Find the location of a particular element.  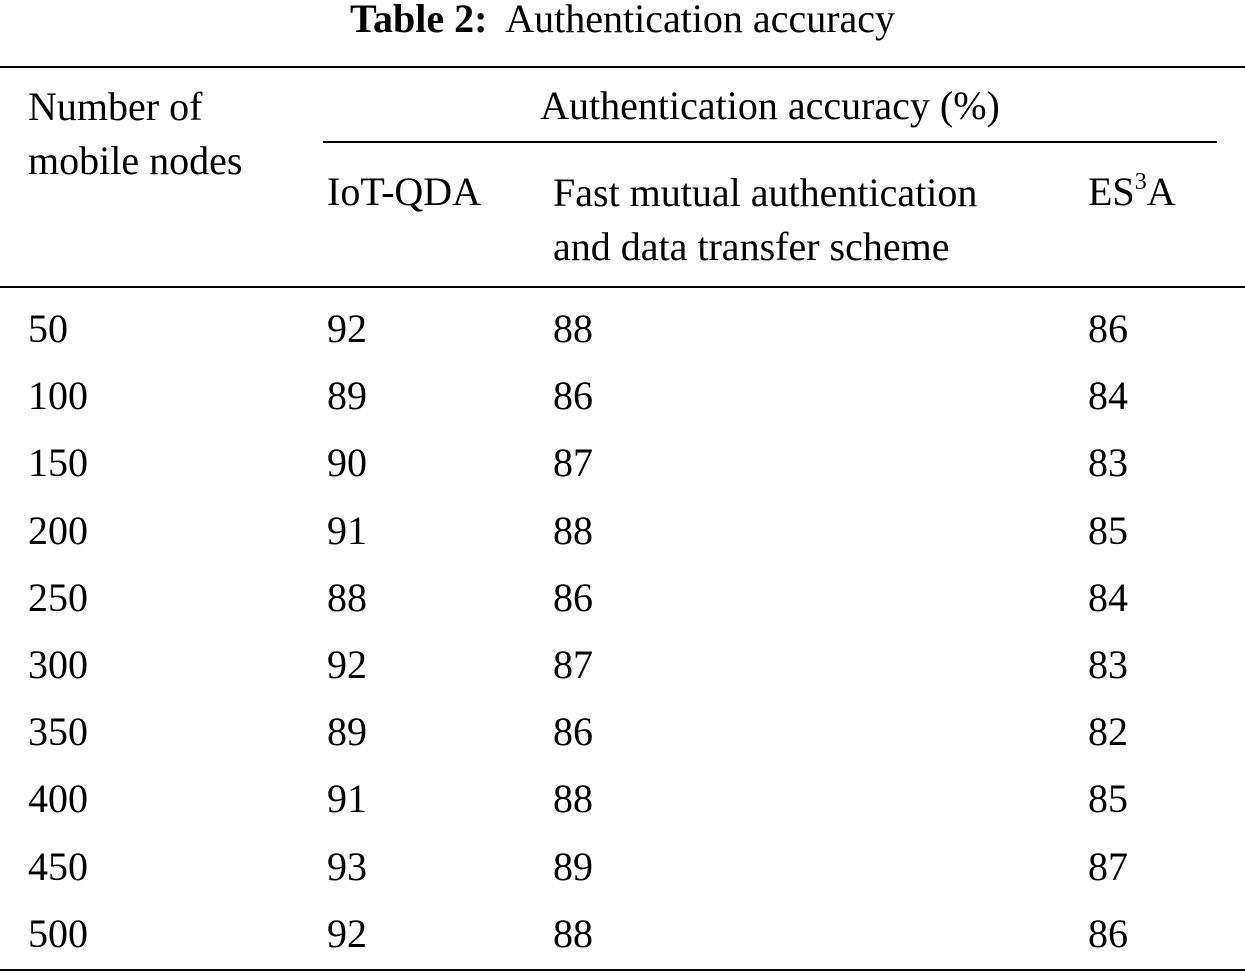

cell-mobile-nodes: 300 is located at coordinates (58, 664).